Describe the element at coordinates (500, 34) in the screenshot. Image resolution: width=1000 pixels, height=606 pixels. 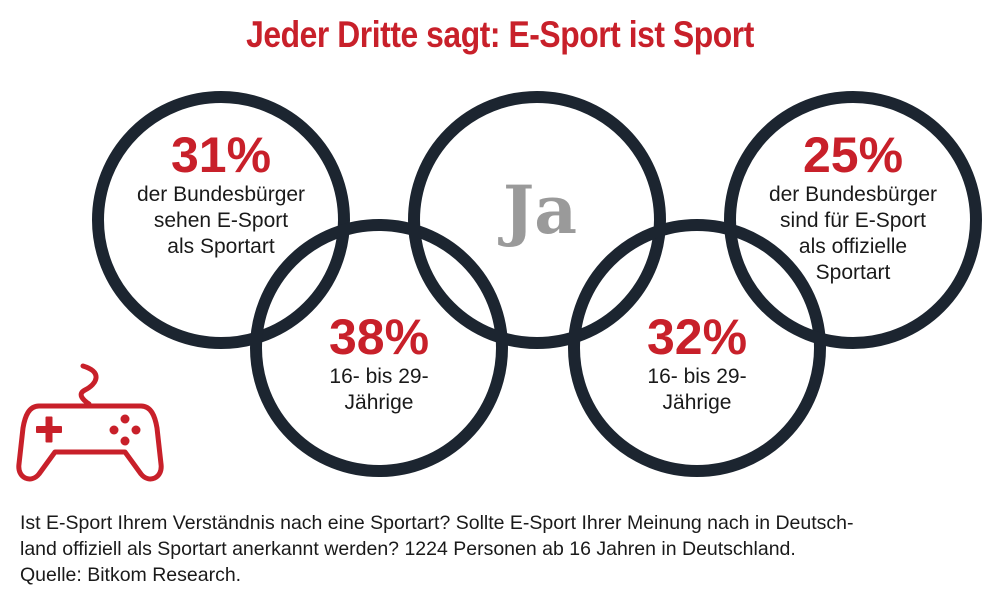
I see `chart-title: Jeder Dritte sagt: E-Sport ist Sport` at that location.